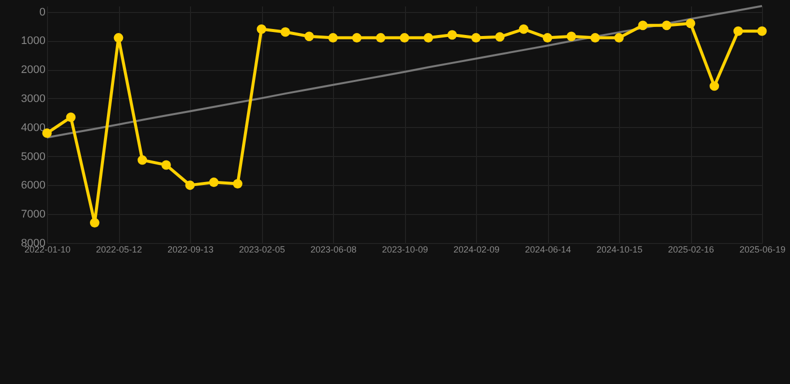  What do you see at coordinates (33, 41) in the screenshot?
I see `y-tick-label: 1000` at bounding box center [33, 41].